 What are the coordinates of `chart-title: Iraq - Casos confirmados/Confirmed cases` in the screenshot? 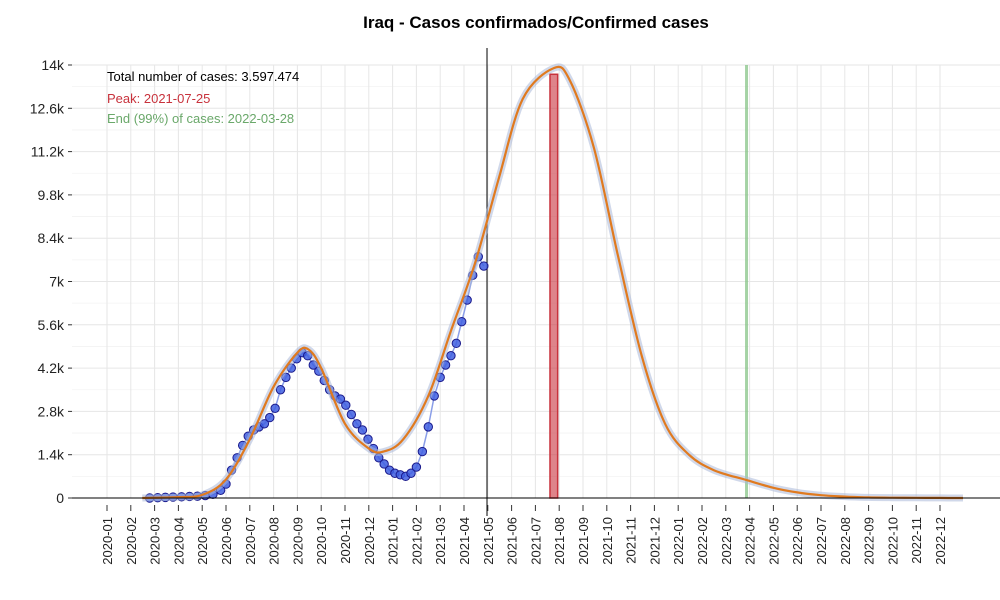 It's located at (536, 22).